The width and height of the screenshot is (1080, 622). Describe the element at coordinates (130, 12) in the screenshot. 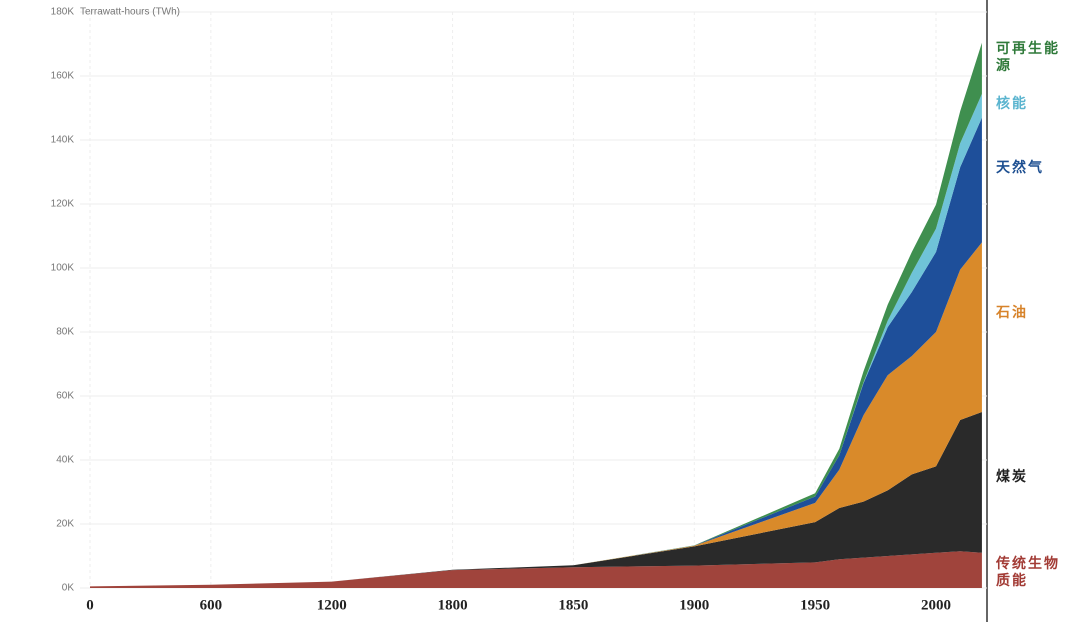

I see `y-axis-label: Terrawatt-hours (TWh)` at that location.